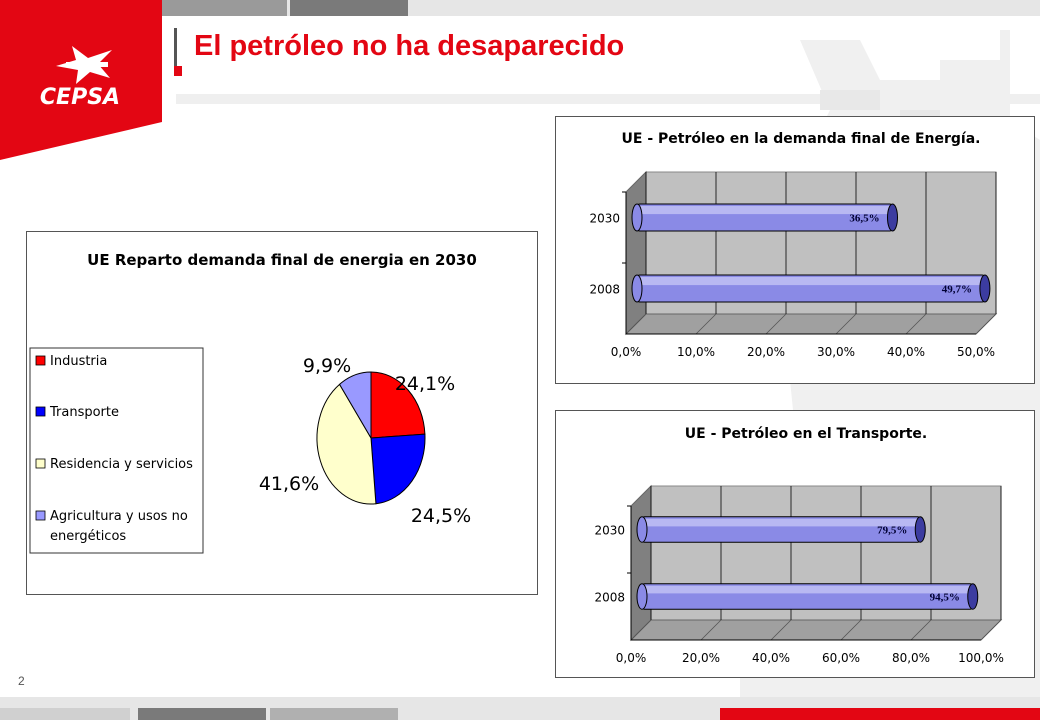 The width and height of the screenshot is (1040, 720). Describe the element at coordinates (641, 563) in the screenshot. I see `bar-chart-transport-side-wall` at that location.